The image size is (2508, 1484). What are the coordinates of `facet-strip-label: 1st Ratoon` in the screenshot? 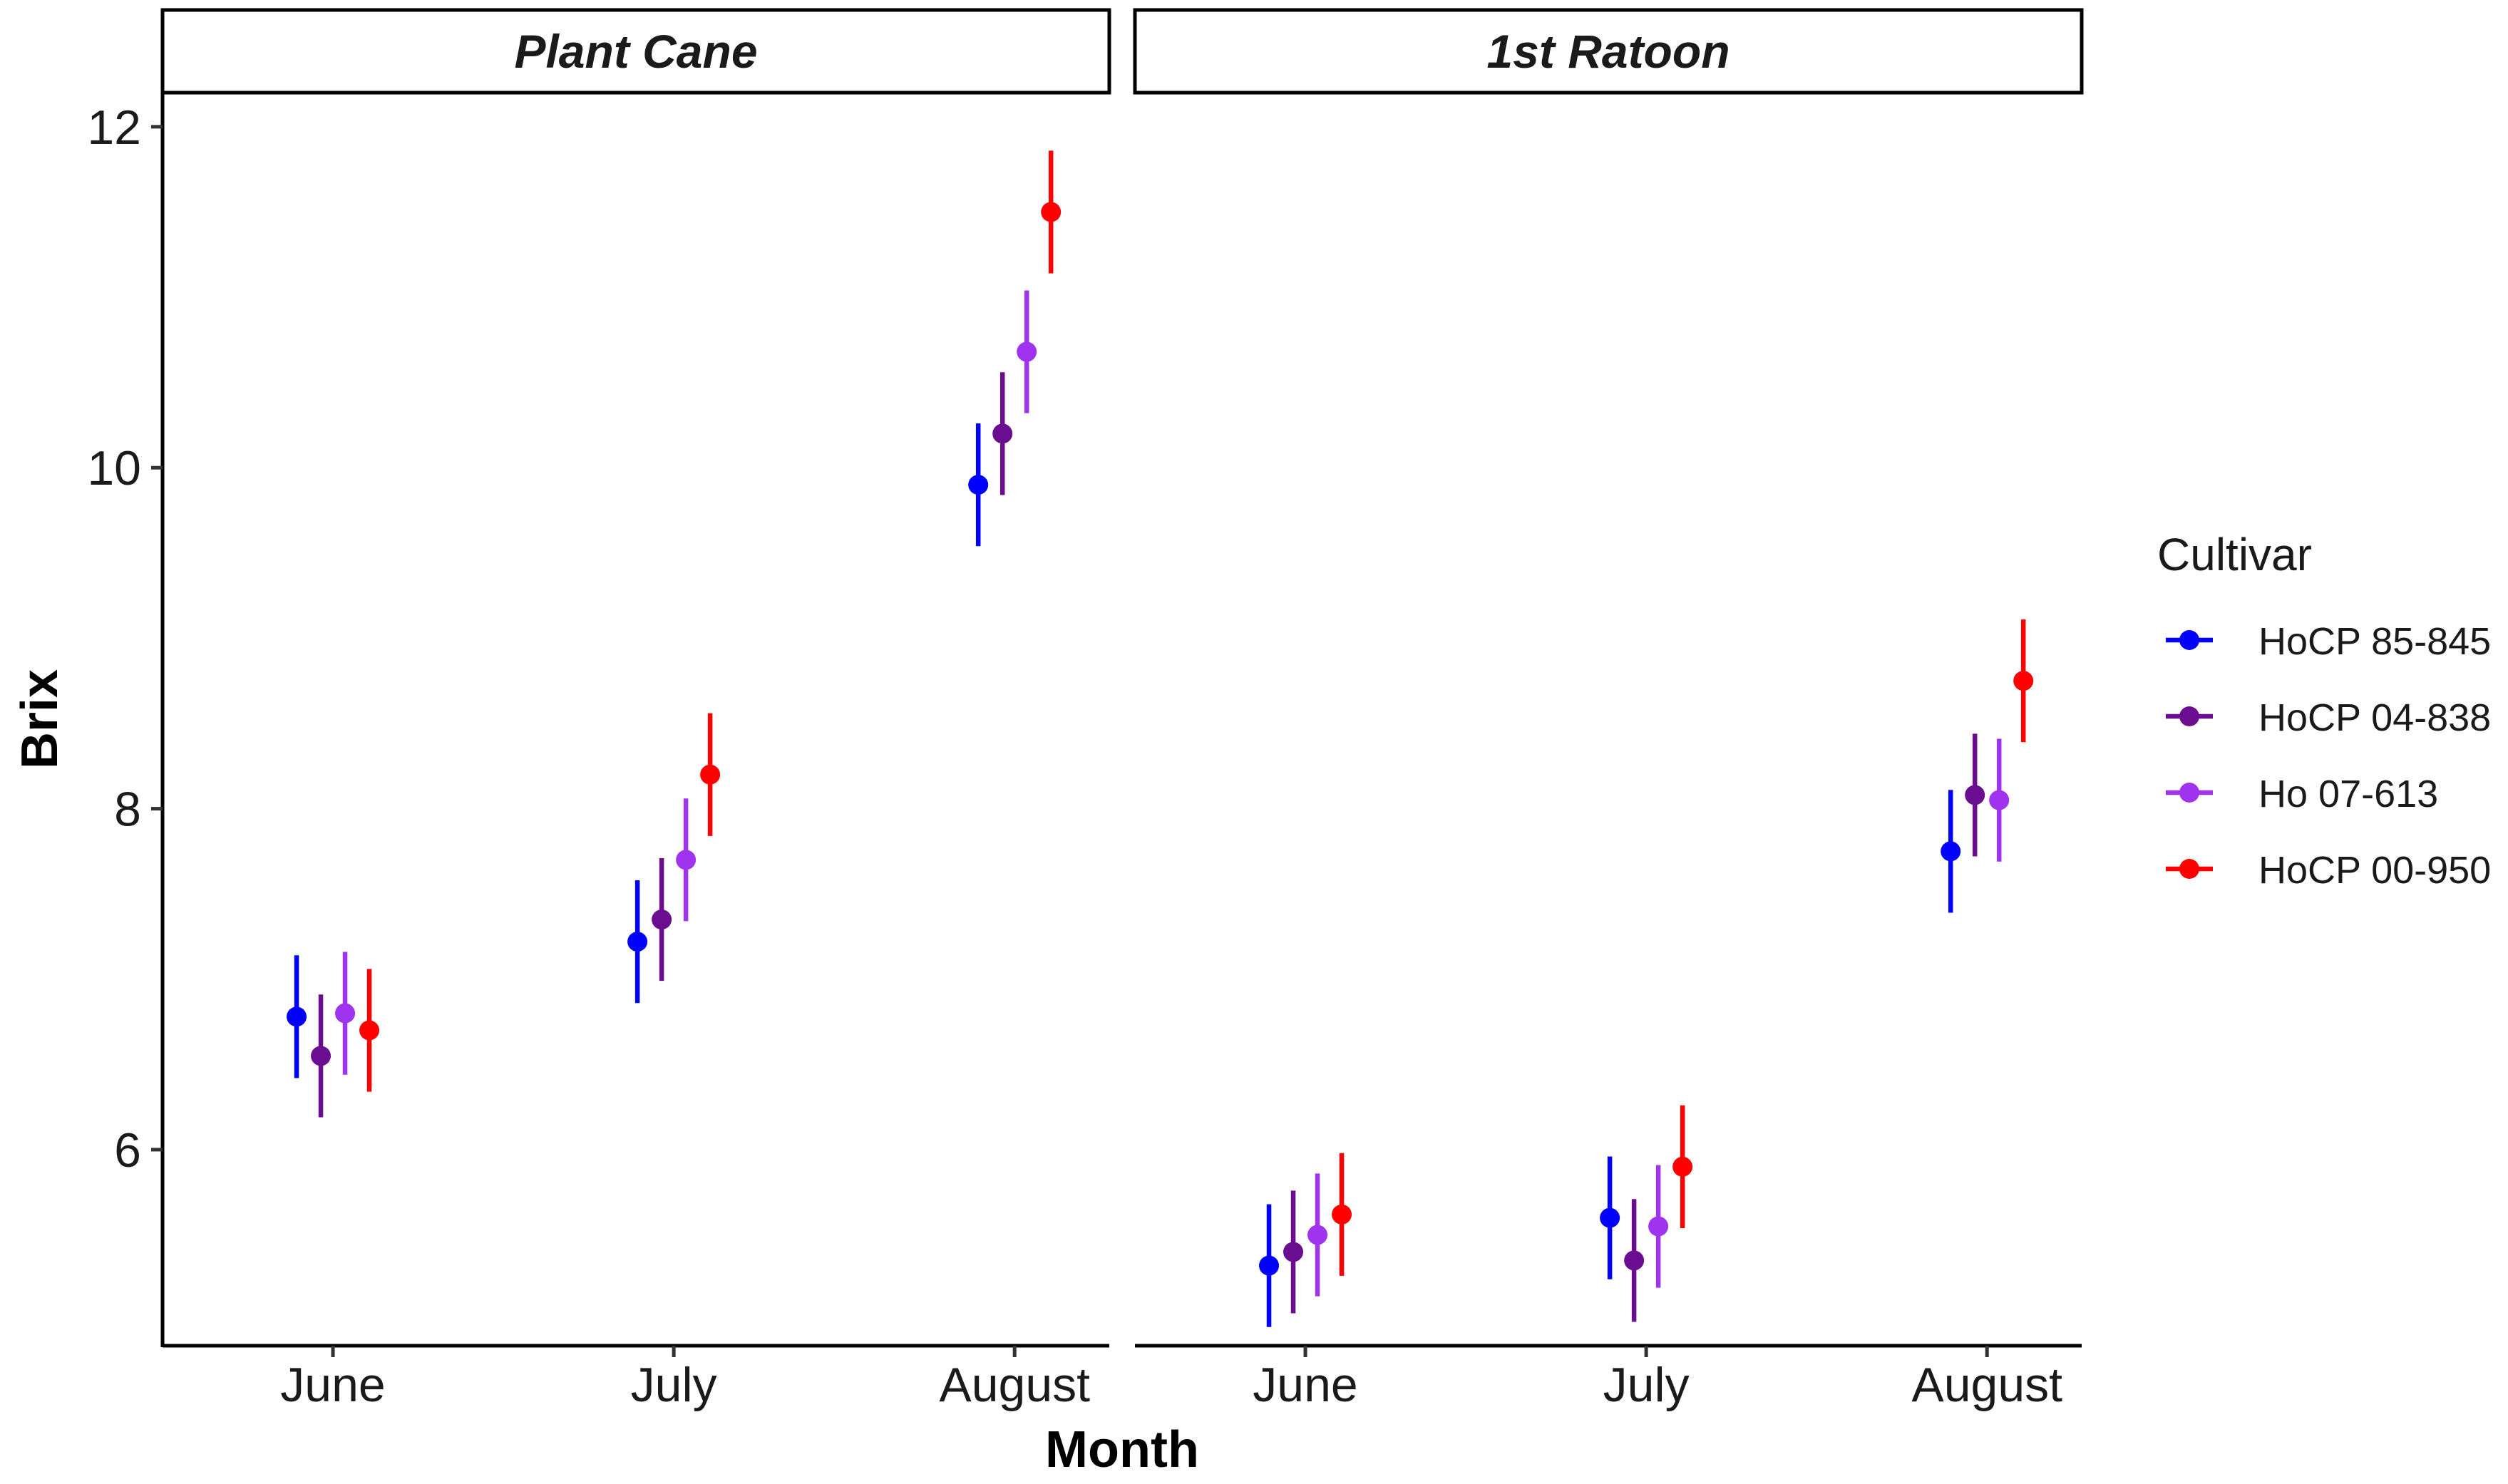 It's located at (1608, 52).